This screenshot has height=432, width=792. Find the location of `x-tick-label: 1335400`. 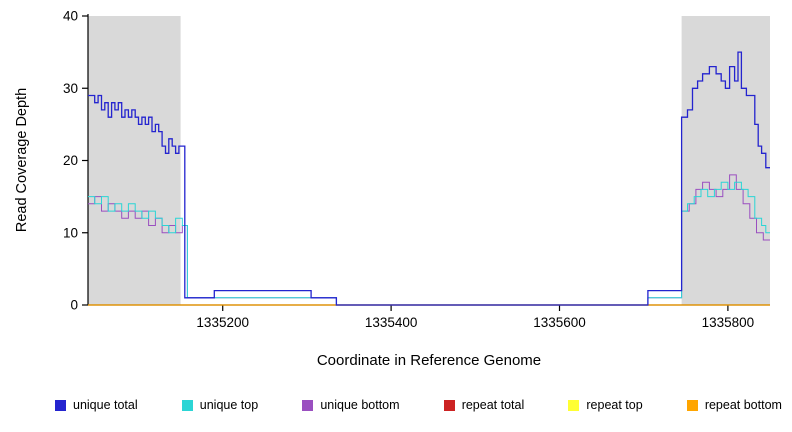

x-tick-label: 1335400 is located at coordinates (391, 322).